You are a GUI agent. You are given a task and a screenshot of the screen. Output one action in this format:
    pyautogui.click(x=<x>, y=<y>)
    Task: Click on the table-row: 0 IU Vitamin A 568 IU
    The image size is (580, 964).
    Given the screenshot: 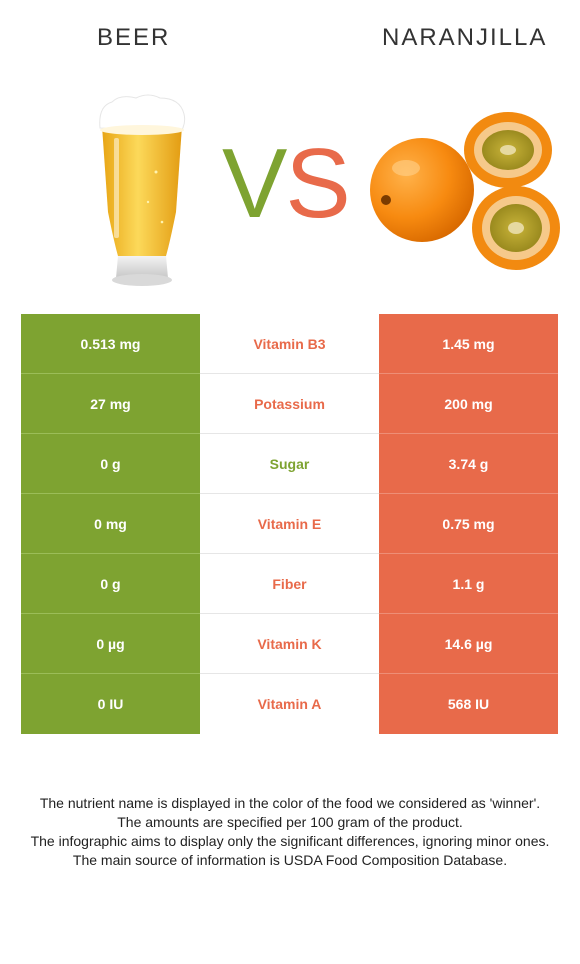 What is the action you would take?
    pyautogui.click(x=289, y=704)
    